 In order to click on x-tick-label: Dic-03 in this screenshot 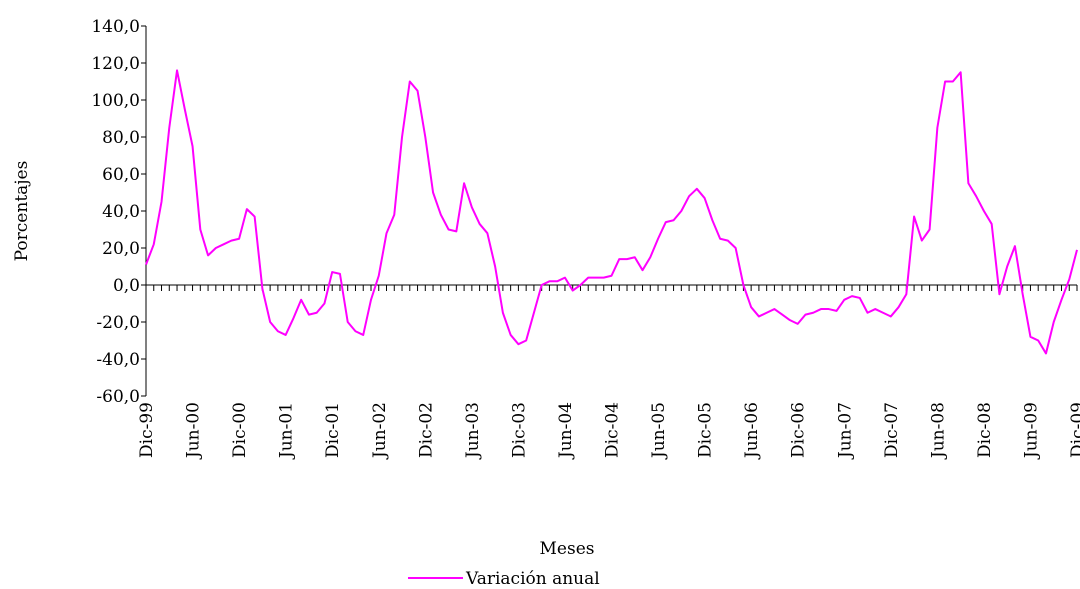, I will do `click(519, 430)`.